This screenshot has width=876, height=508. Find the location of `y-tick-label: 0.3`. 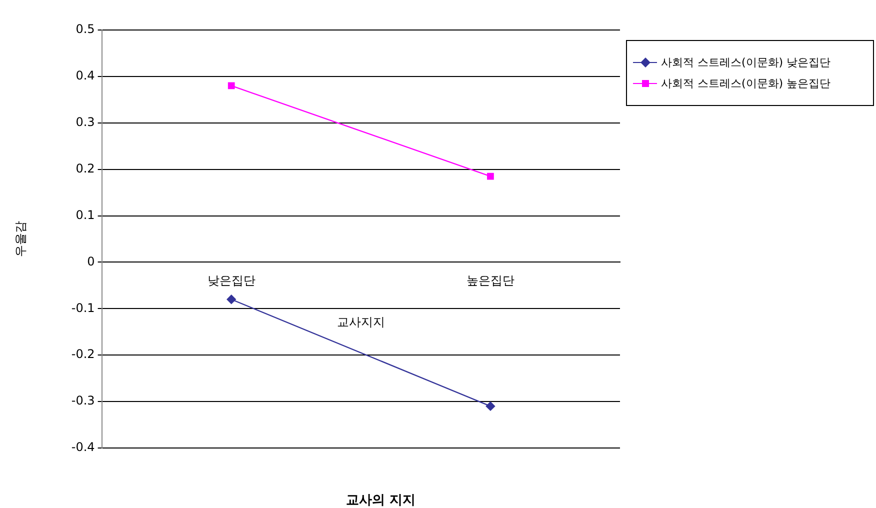

y-tick-label: 0.3 is located at coordinates (85, 122).